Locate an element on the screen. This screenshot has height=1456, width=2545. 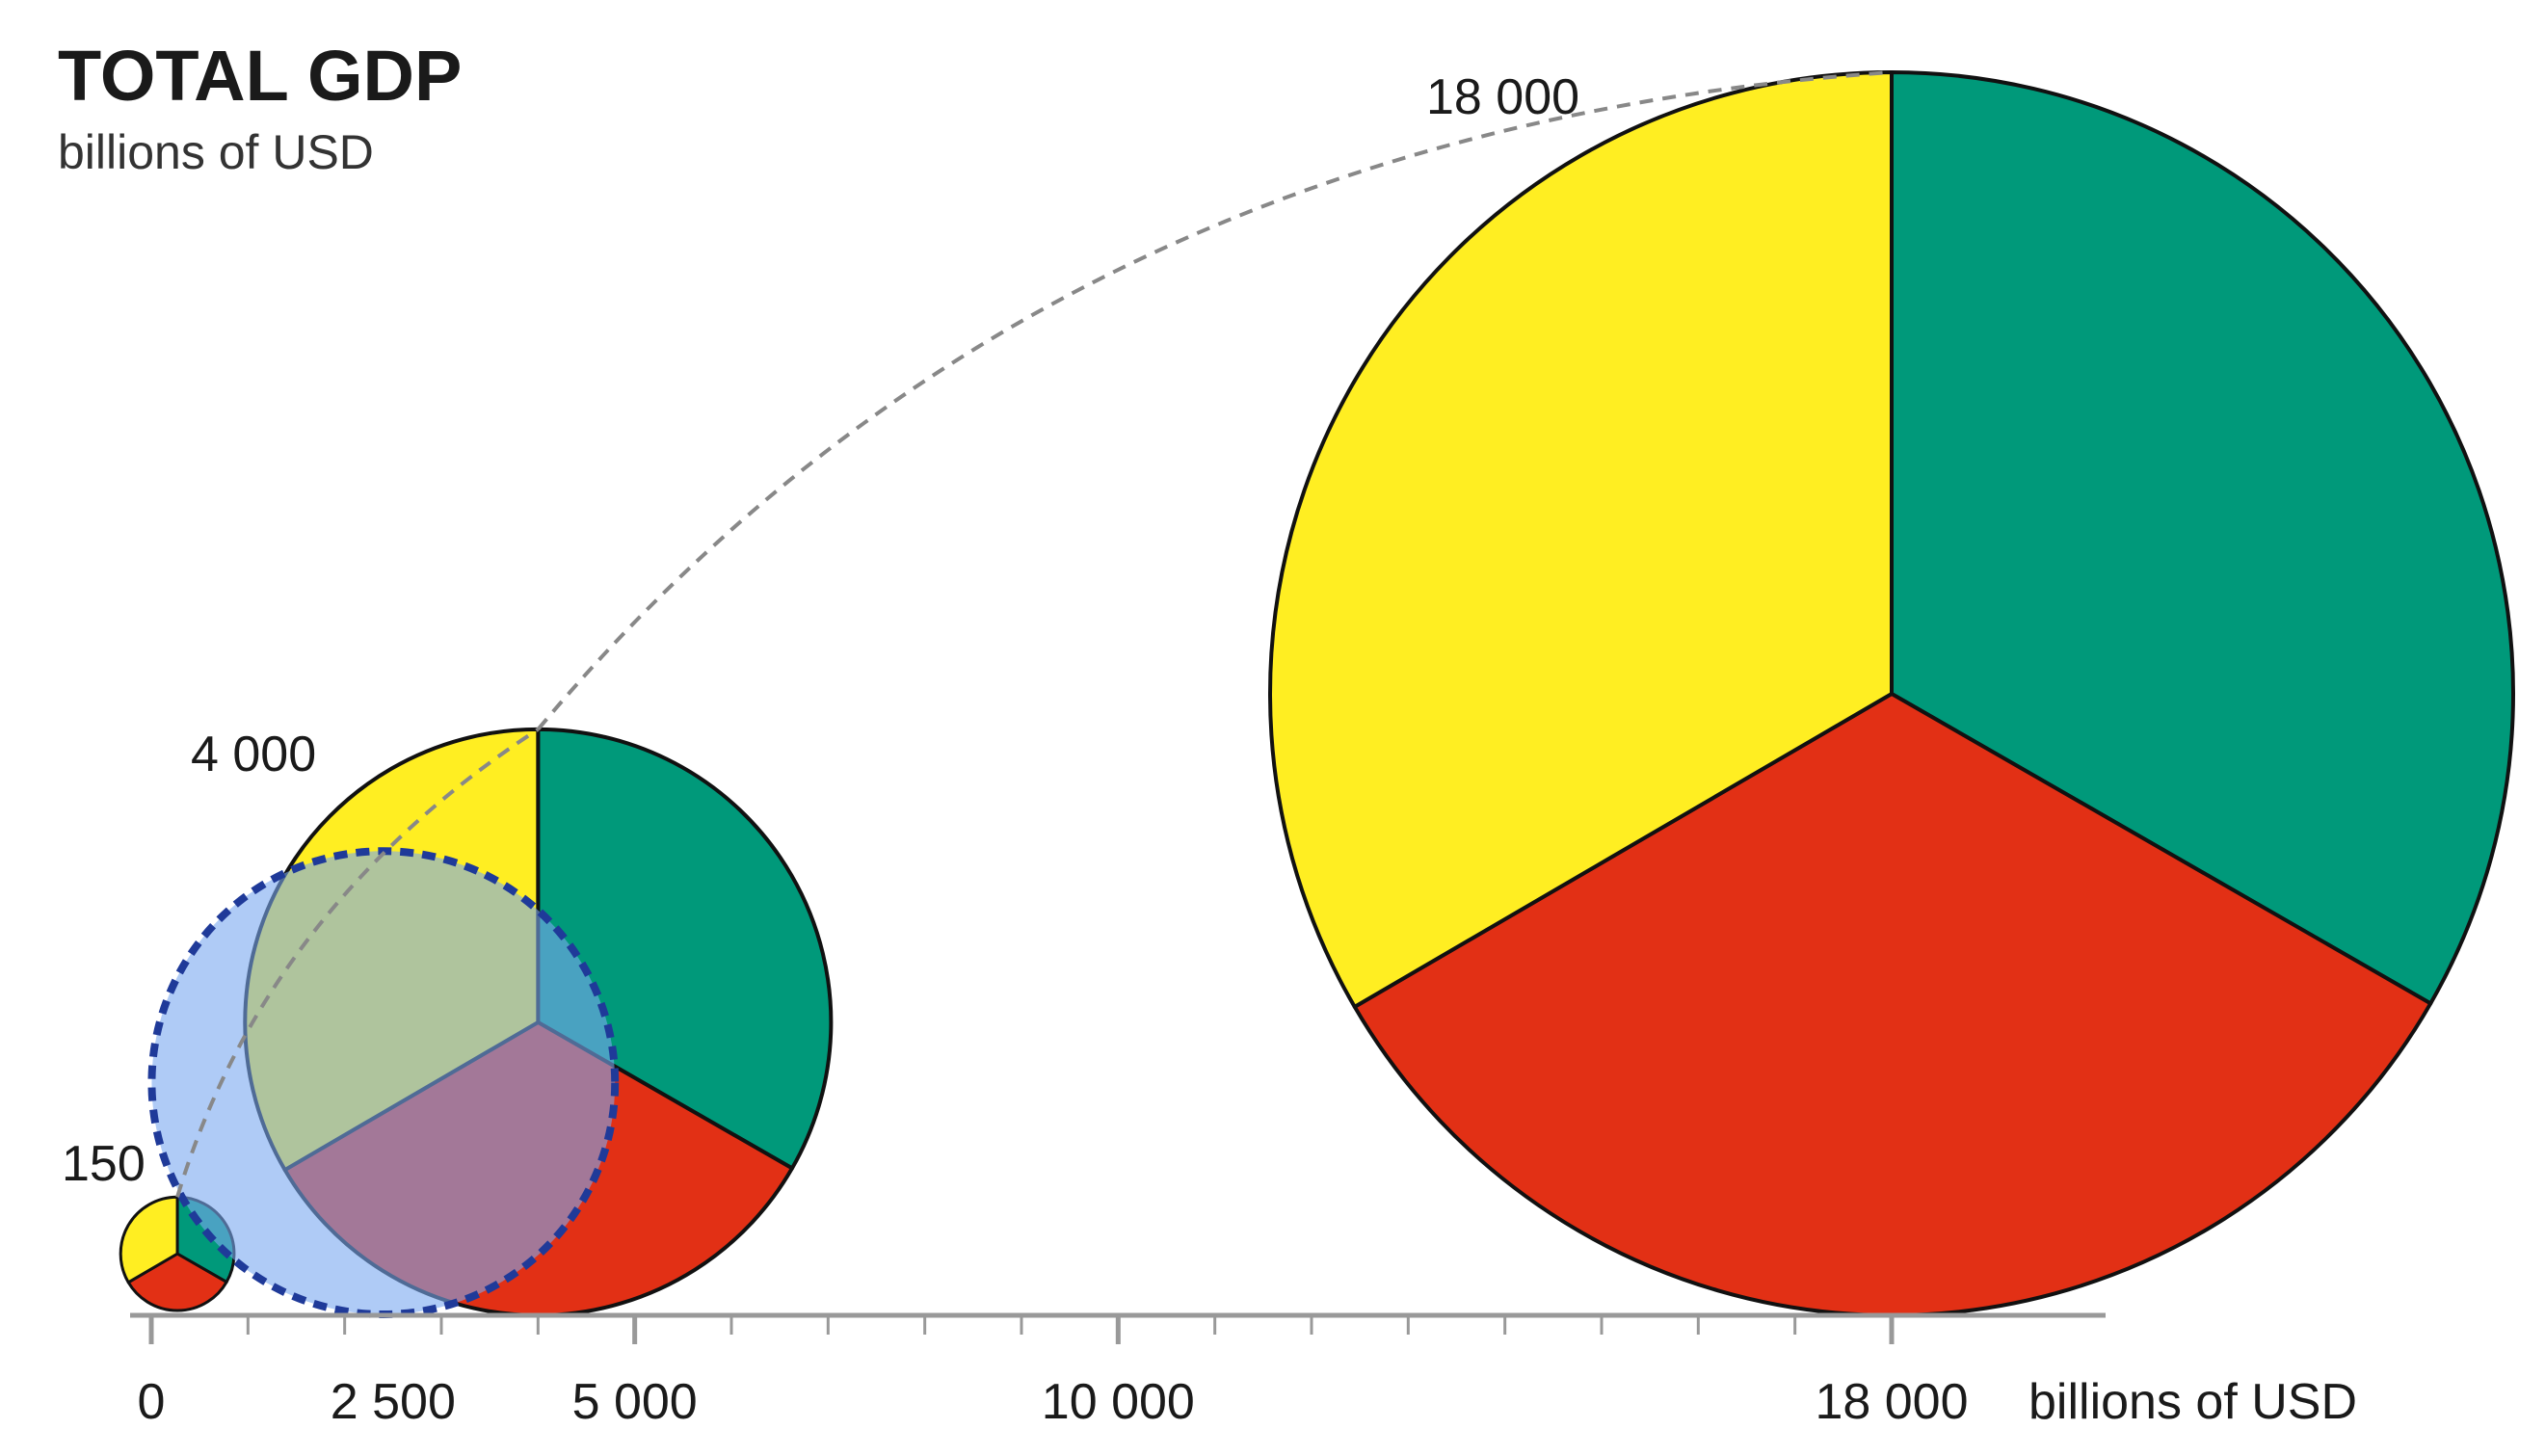
x-tick-label: 0 is located at coordinates (152, 1402).